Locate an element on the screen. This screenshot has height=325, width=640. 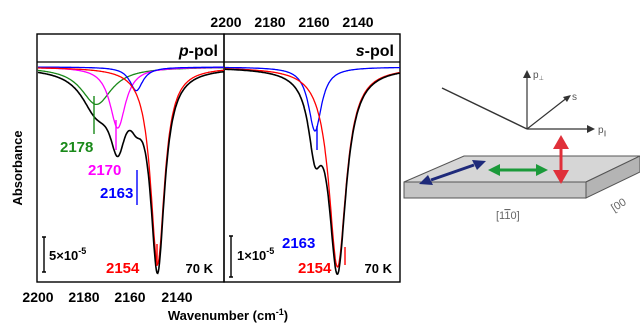
p-par-letter: p is located at coordinates (601, 130).